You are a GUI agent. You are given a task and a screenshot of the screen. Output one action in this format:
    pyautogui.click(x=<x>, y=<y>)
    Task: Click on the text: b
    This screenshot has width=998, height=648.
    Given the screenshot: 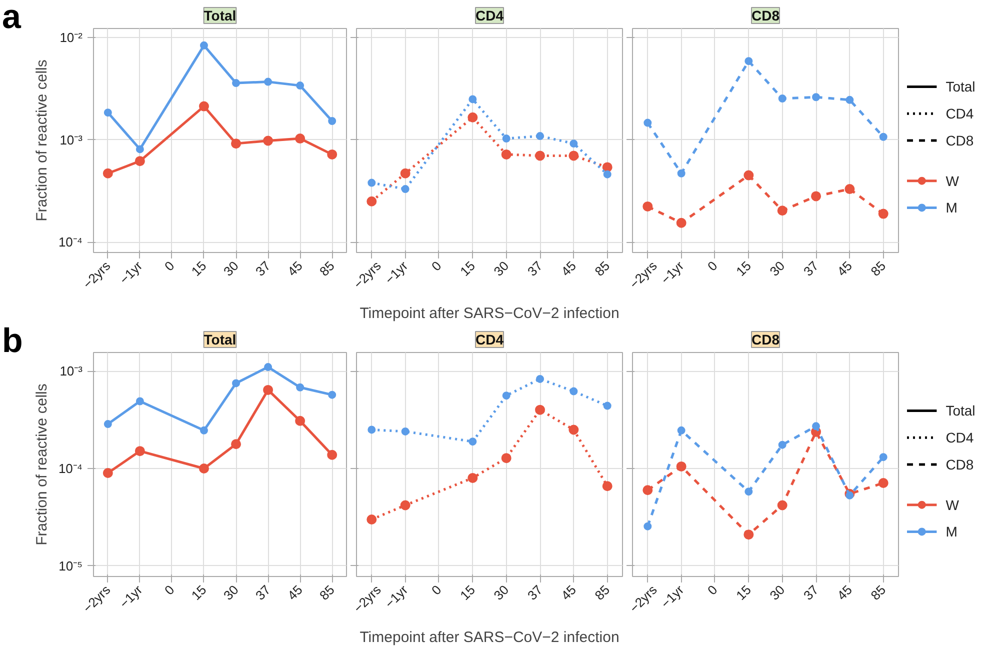 What is the action you would take?
    pyautogui.click(x=12, y=341)
    